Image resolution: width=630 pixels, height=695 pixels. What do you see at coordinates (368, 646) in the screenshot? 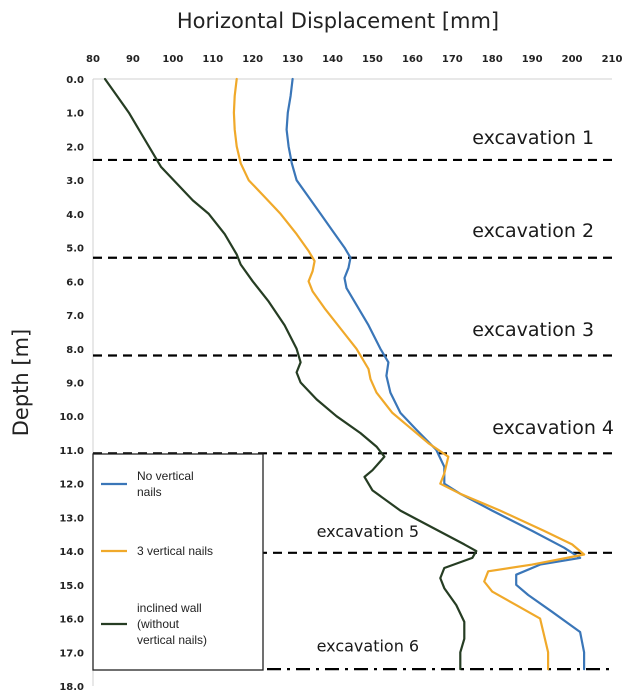
I see `excavation-annotation: excavation 6` at bounding box center [368, 646].